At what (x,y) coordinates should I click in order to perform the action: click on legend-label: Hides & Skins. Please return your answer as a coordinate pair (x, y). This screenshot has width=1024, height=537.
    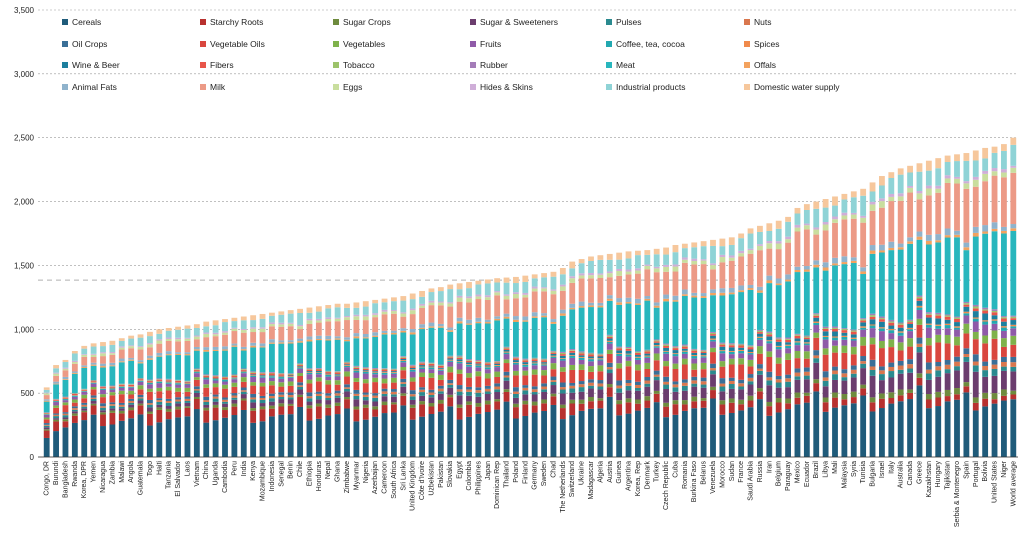
    Looking at the image, I should click on (506, 87).